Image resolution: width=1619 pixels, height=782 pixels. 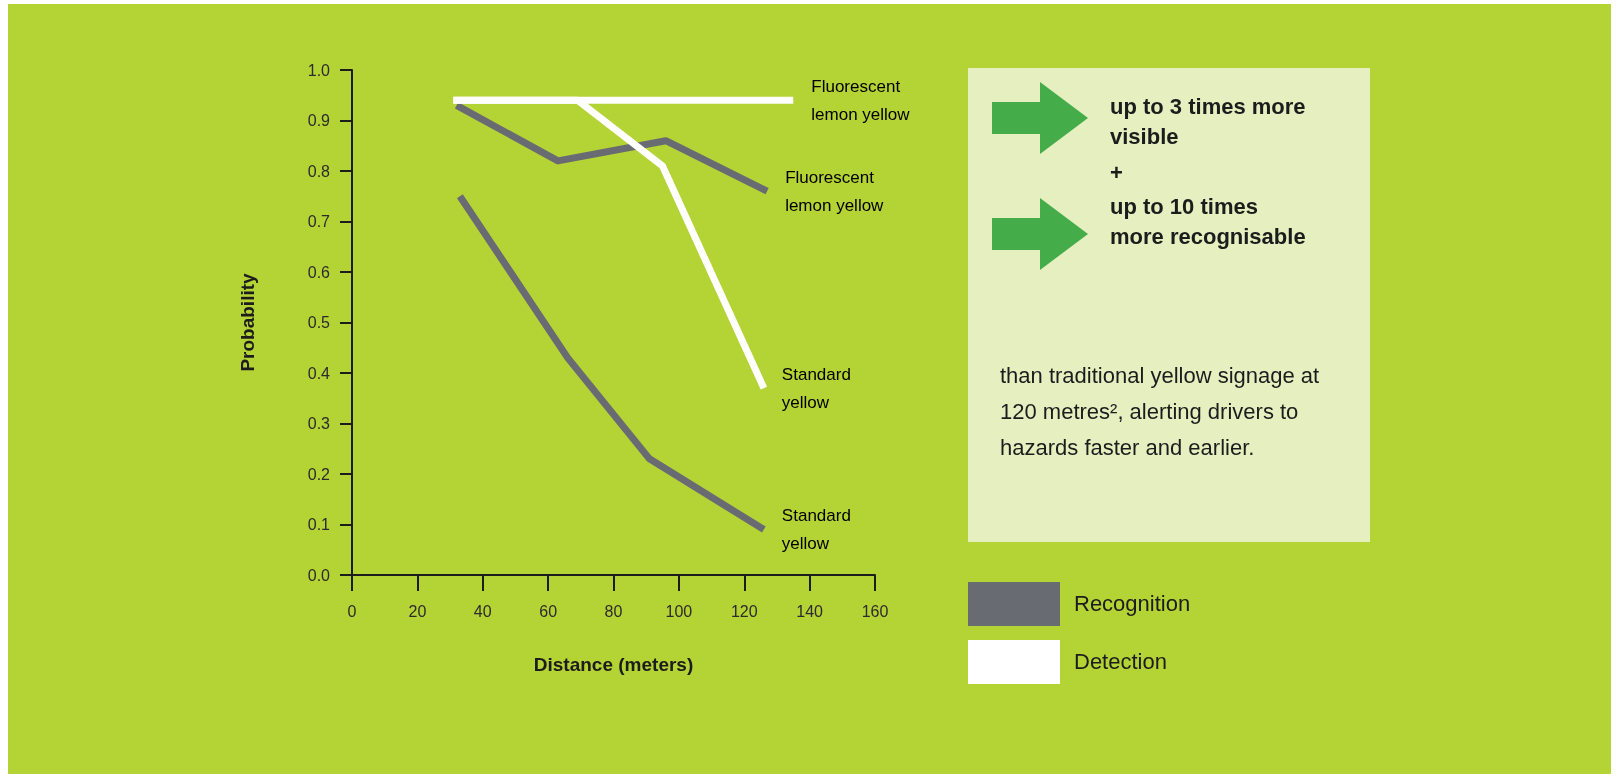 I want to click on y-axis-title: Probability, so click(x=247, y=322).